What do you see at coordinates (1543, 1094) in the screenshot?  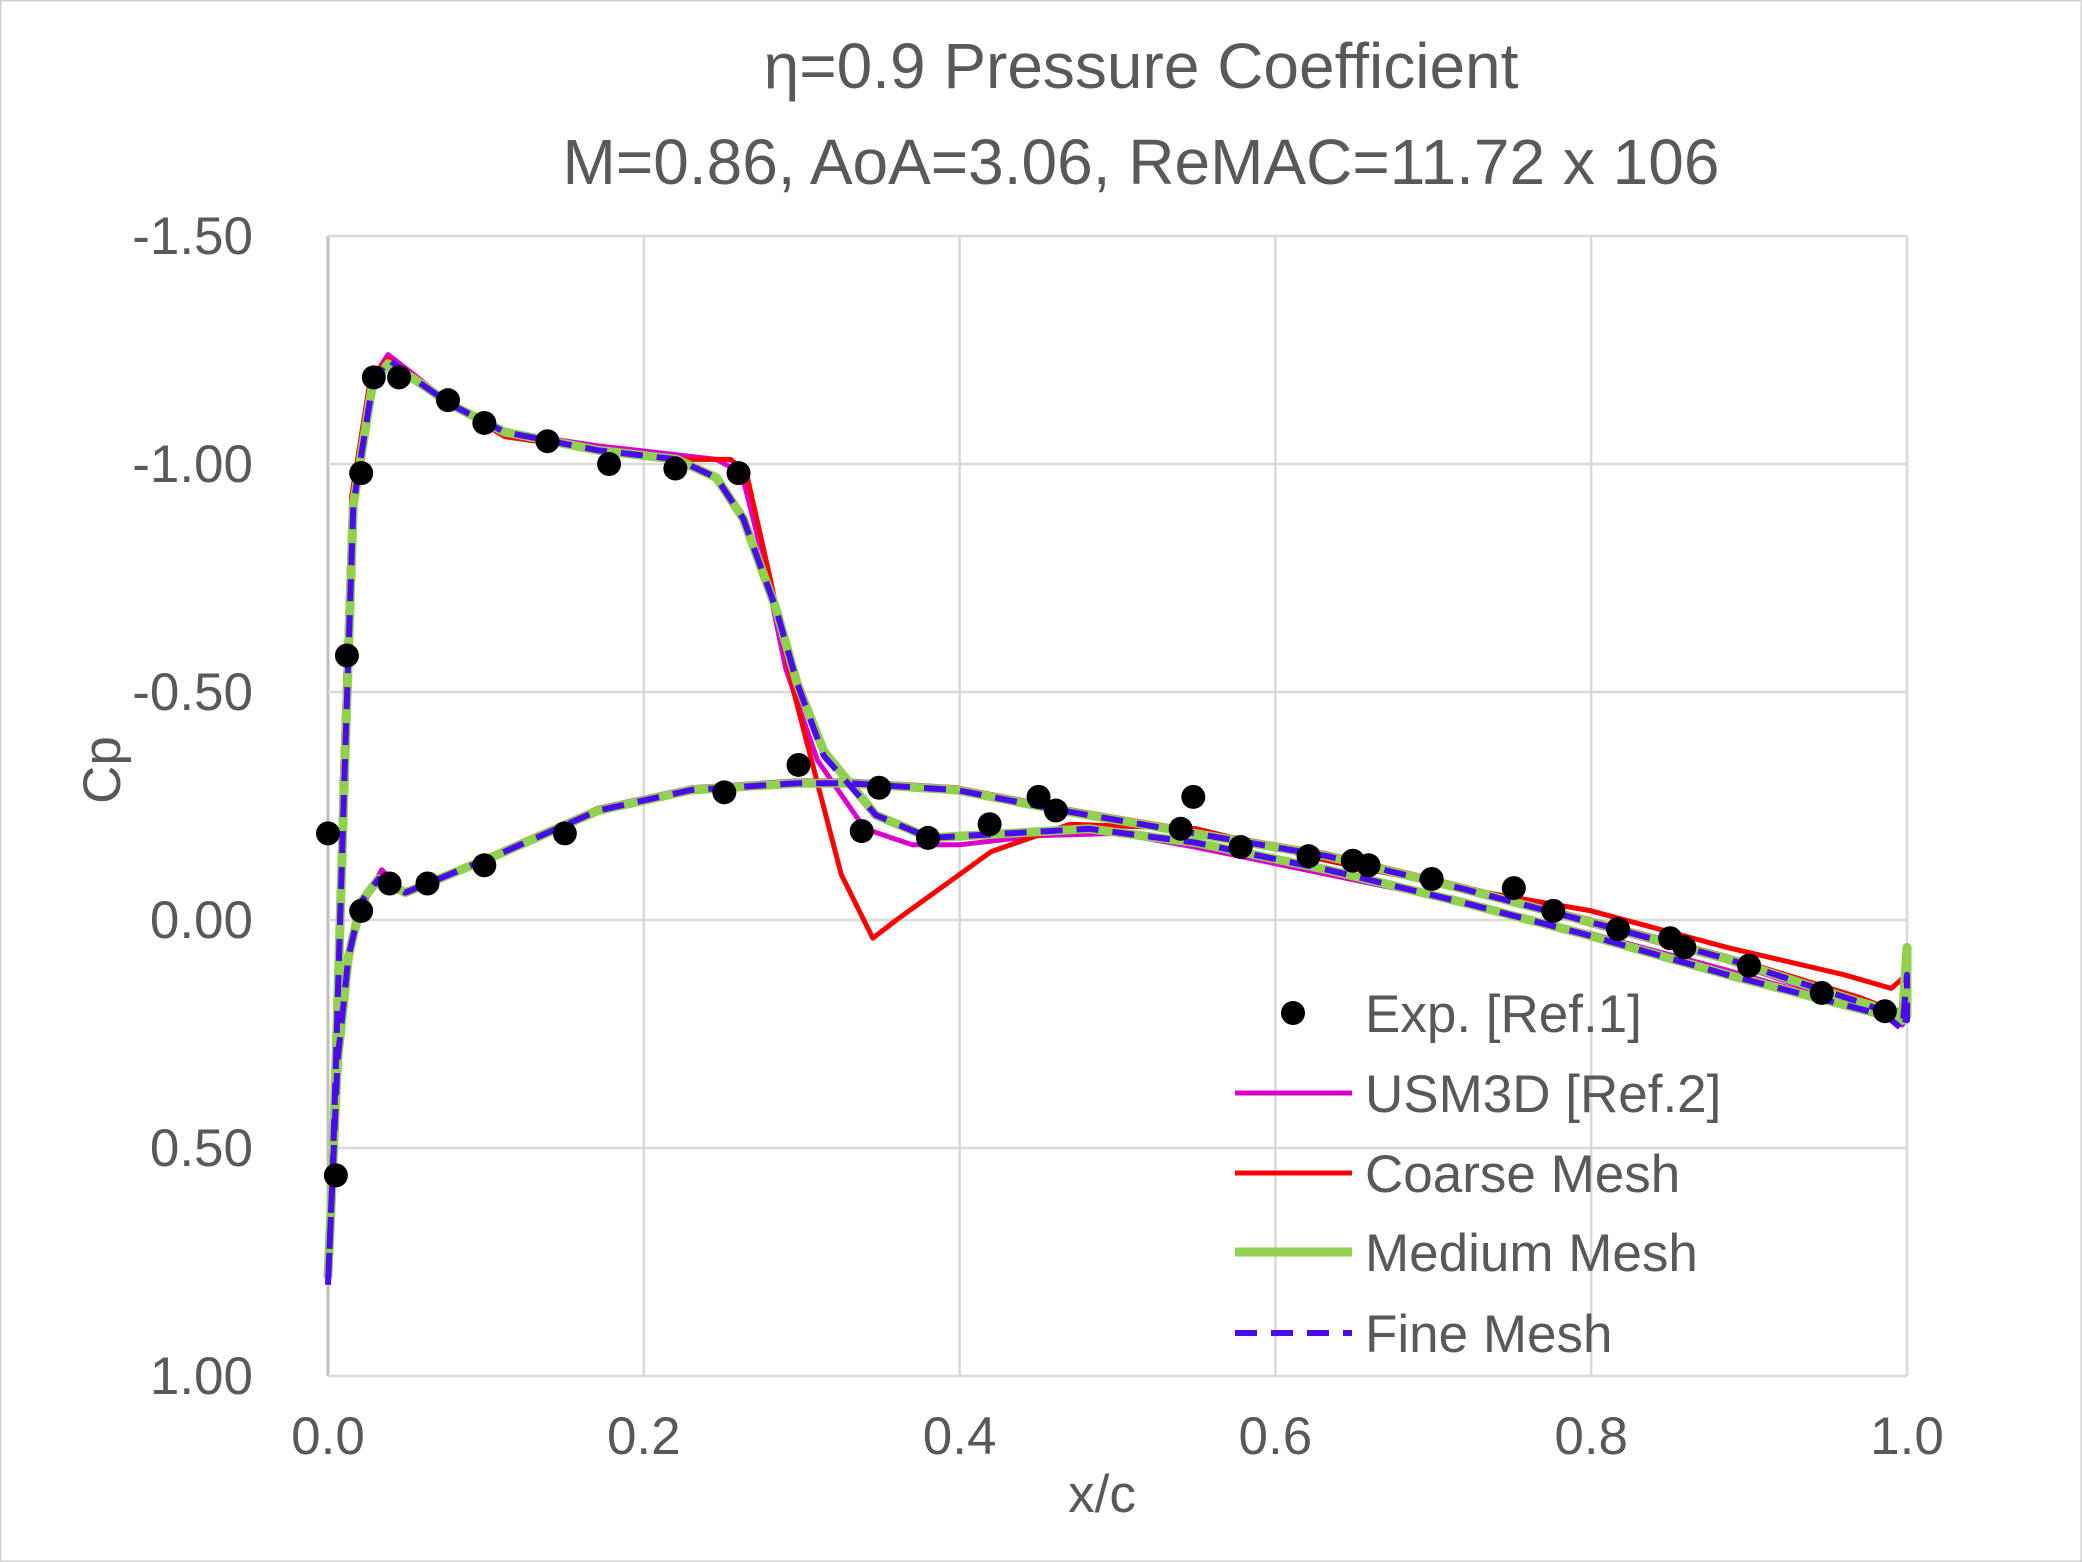 I see `legend-label: USM3D [Ref.2]` at bounding box center [1543, 1094].